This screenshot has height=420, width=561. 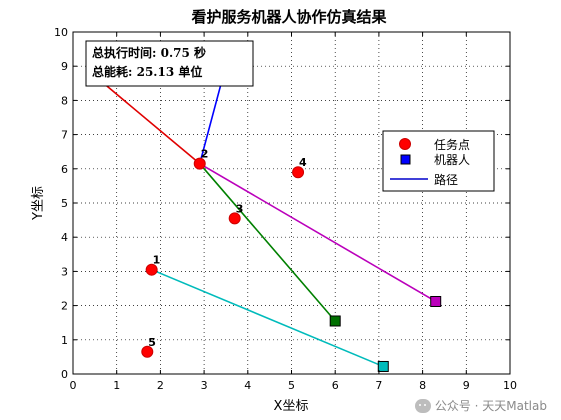 I want to click on task-label-2: 2, so click(x=205, y=154).